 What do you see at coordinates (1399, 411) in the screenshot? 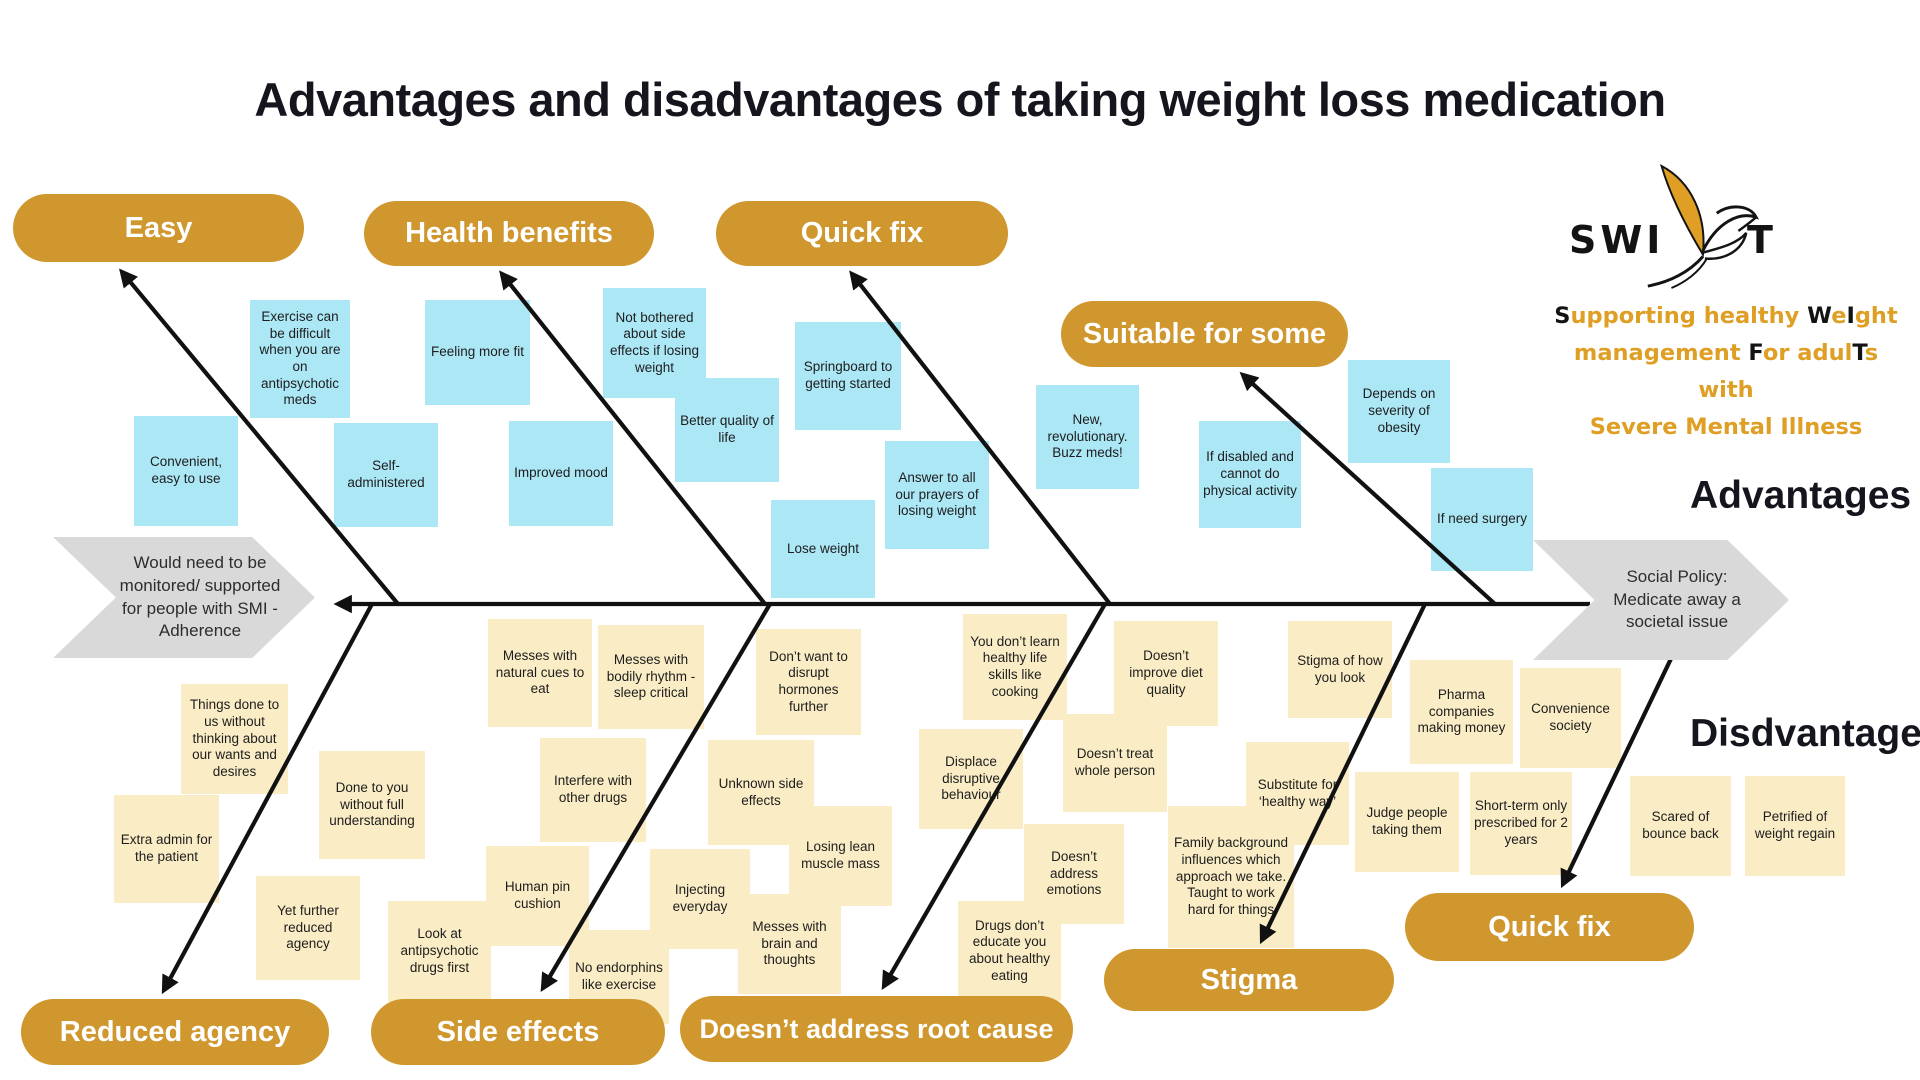
I see `sticky-note-advantage: Depends on severity of obesity` at bounding box center [1399, 411].